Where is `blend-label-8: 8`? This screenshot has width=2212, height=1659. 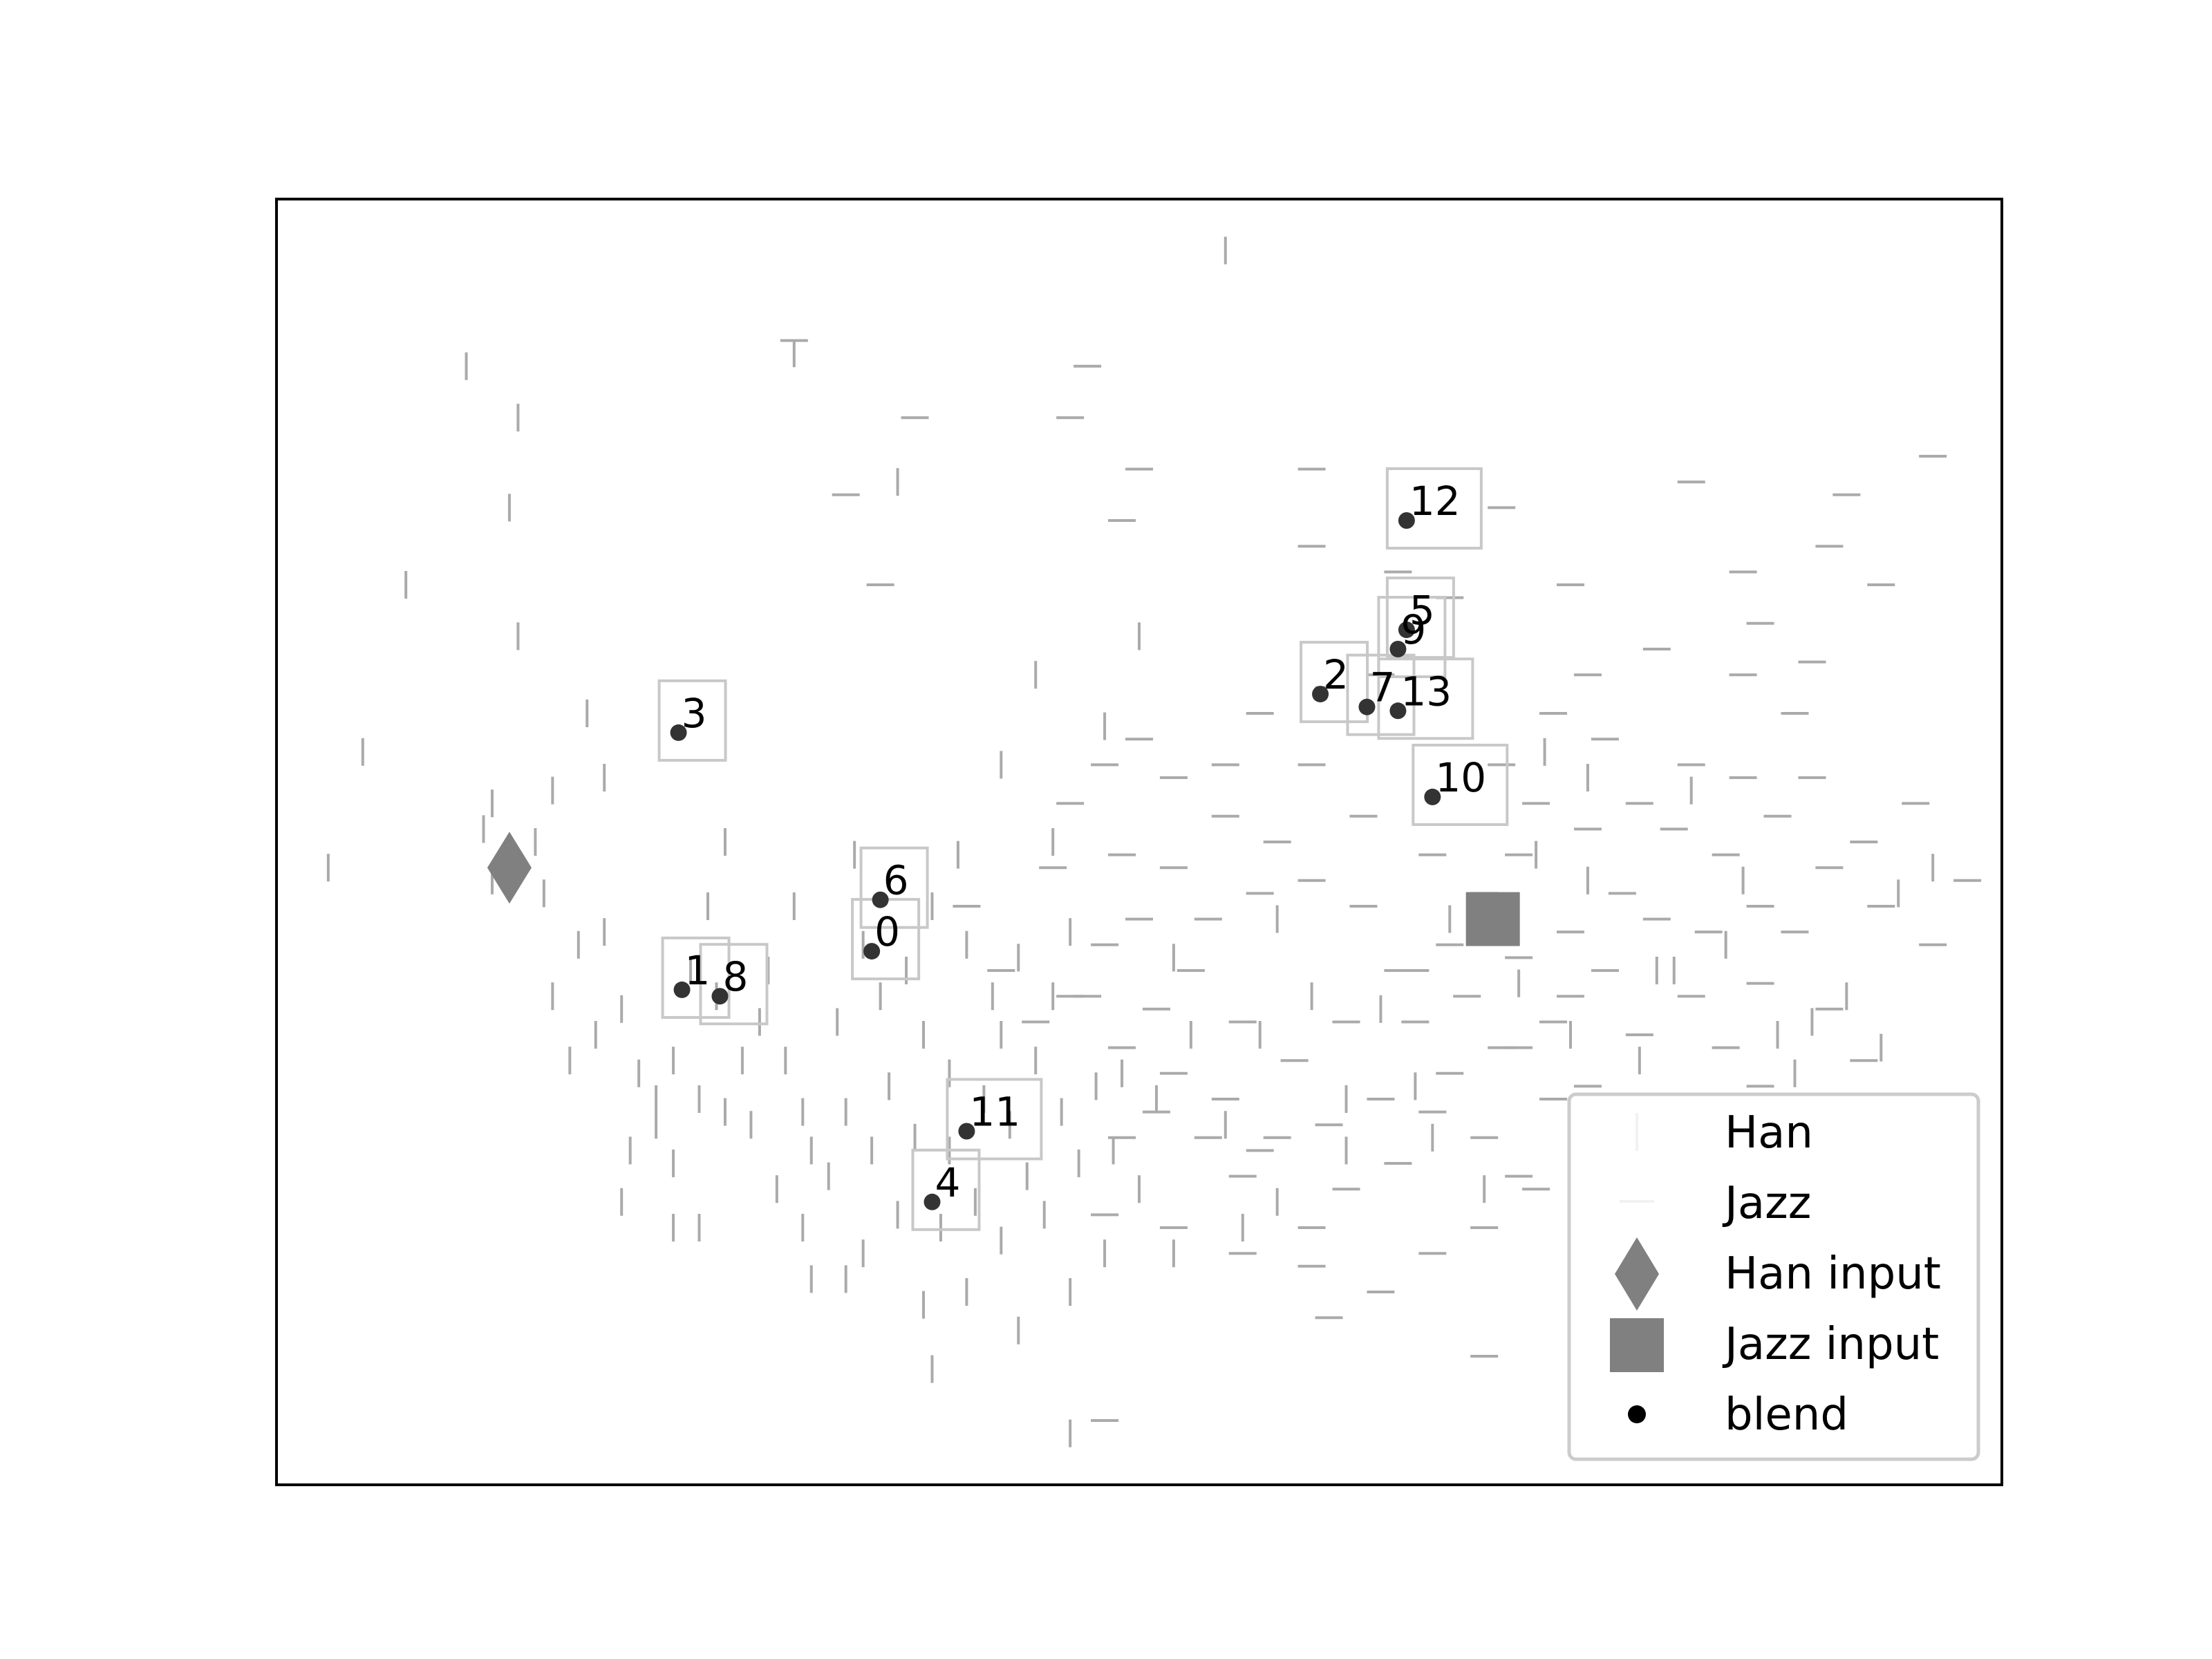 blend-label-8: 8 is located at coordinates (735, 976).